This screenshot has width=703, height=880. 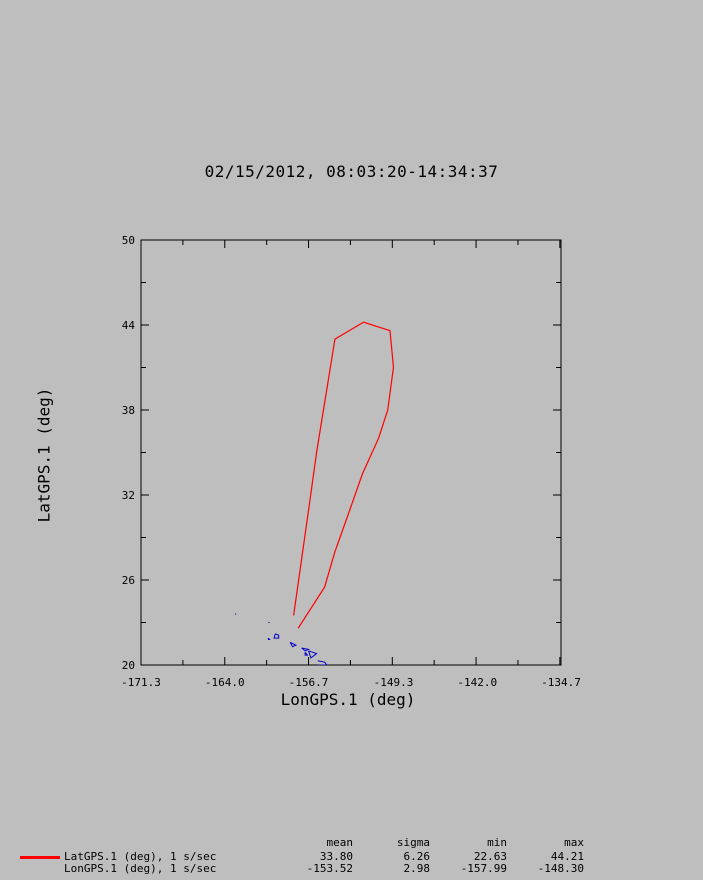 What do you see at coordinates (141, 682) in the screenshot?
I see `x-tick-label: -171.3` at bounding box center [141, 682].